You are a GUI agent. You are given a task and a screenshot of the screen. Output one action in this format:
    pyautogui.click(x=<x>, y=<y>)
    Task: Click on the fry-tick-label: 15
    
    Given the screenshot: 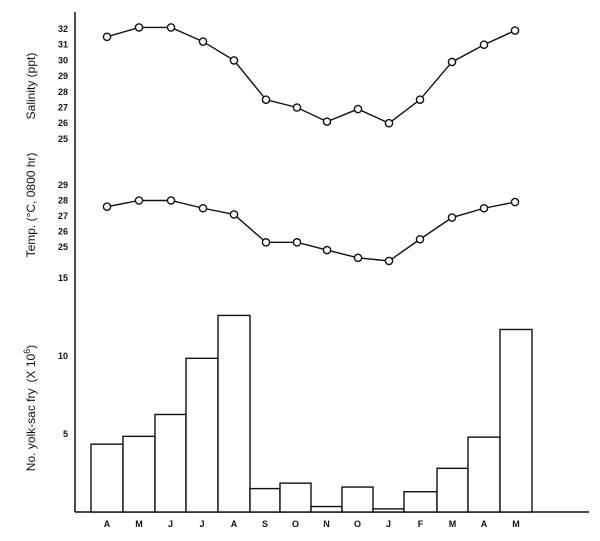 What is the action you would take?
    pyautogui.click(x=63, y=278)
    